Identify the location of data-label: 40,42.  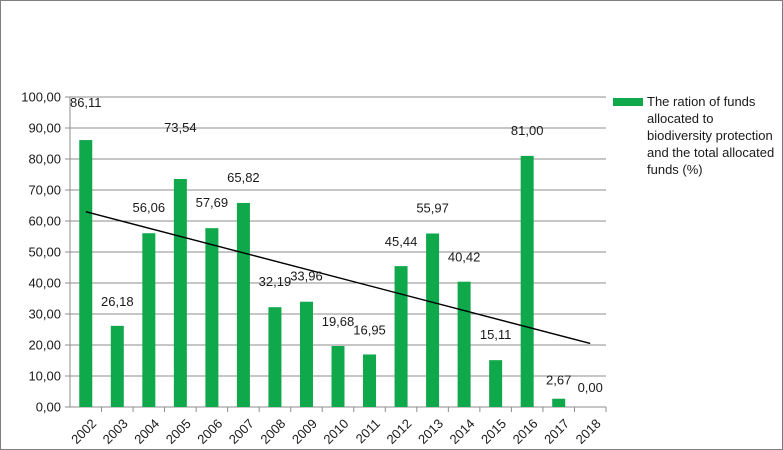
(464, 257).